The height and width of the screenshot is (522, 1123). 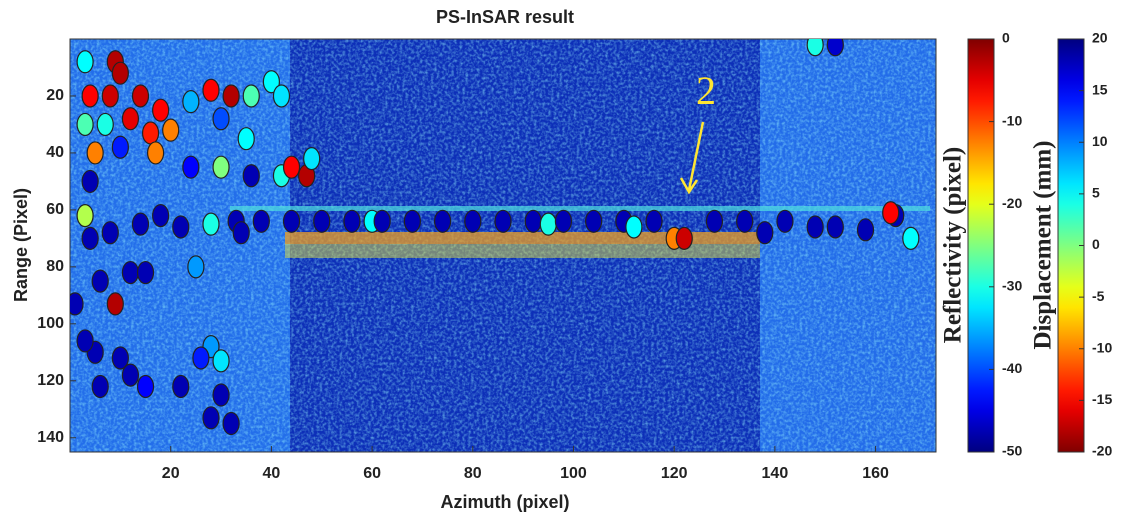 What do you see at coordinates (1012, 286) in the screenshot?
I see `colorbar-tick-label: -30` at bounding box center [1012, 286].